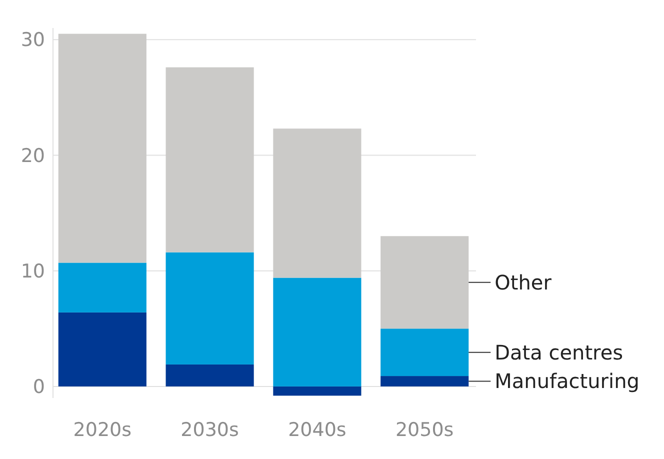 This screenshot has height=459, width=664. Describe the element at coordinates (38, 387) in the screenshot. I see `y-tick-label: 0` at that location.